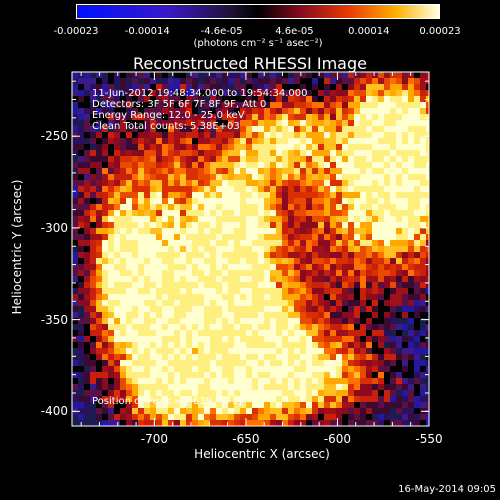 The image size is (500, 500). What do you see at coordinates (200, 93) in the screenshot?
I see `info-time-range: 11-Jun-2012 19:48:34.000 to 19:54:34.000` at bounding box center [200, 93].